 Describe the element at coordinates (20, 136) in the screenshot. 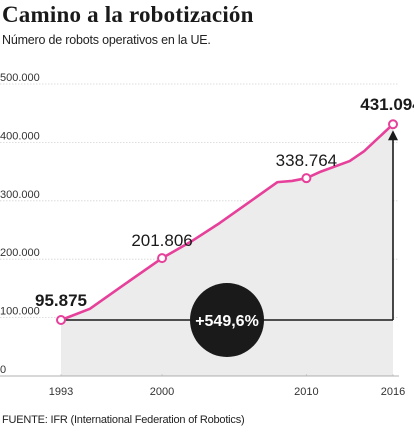

I see `y-tick-label: 400.000` at that location.